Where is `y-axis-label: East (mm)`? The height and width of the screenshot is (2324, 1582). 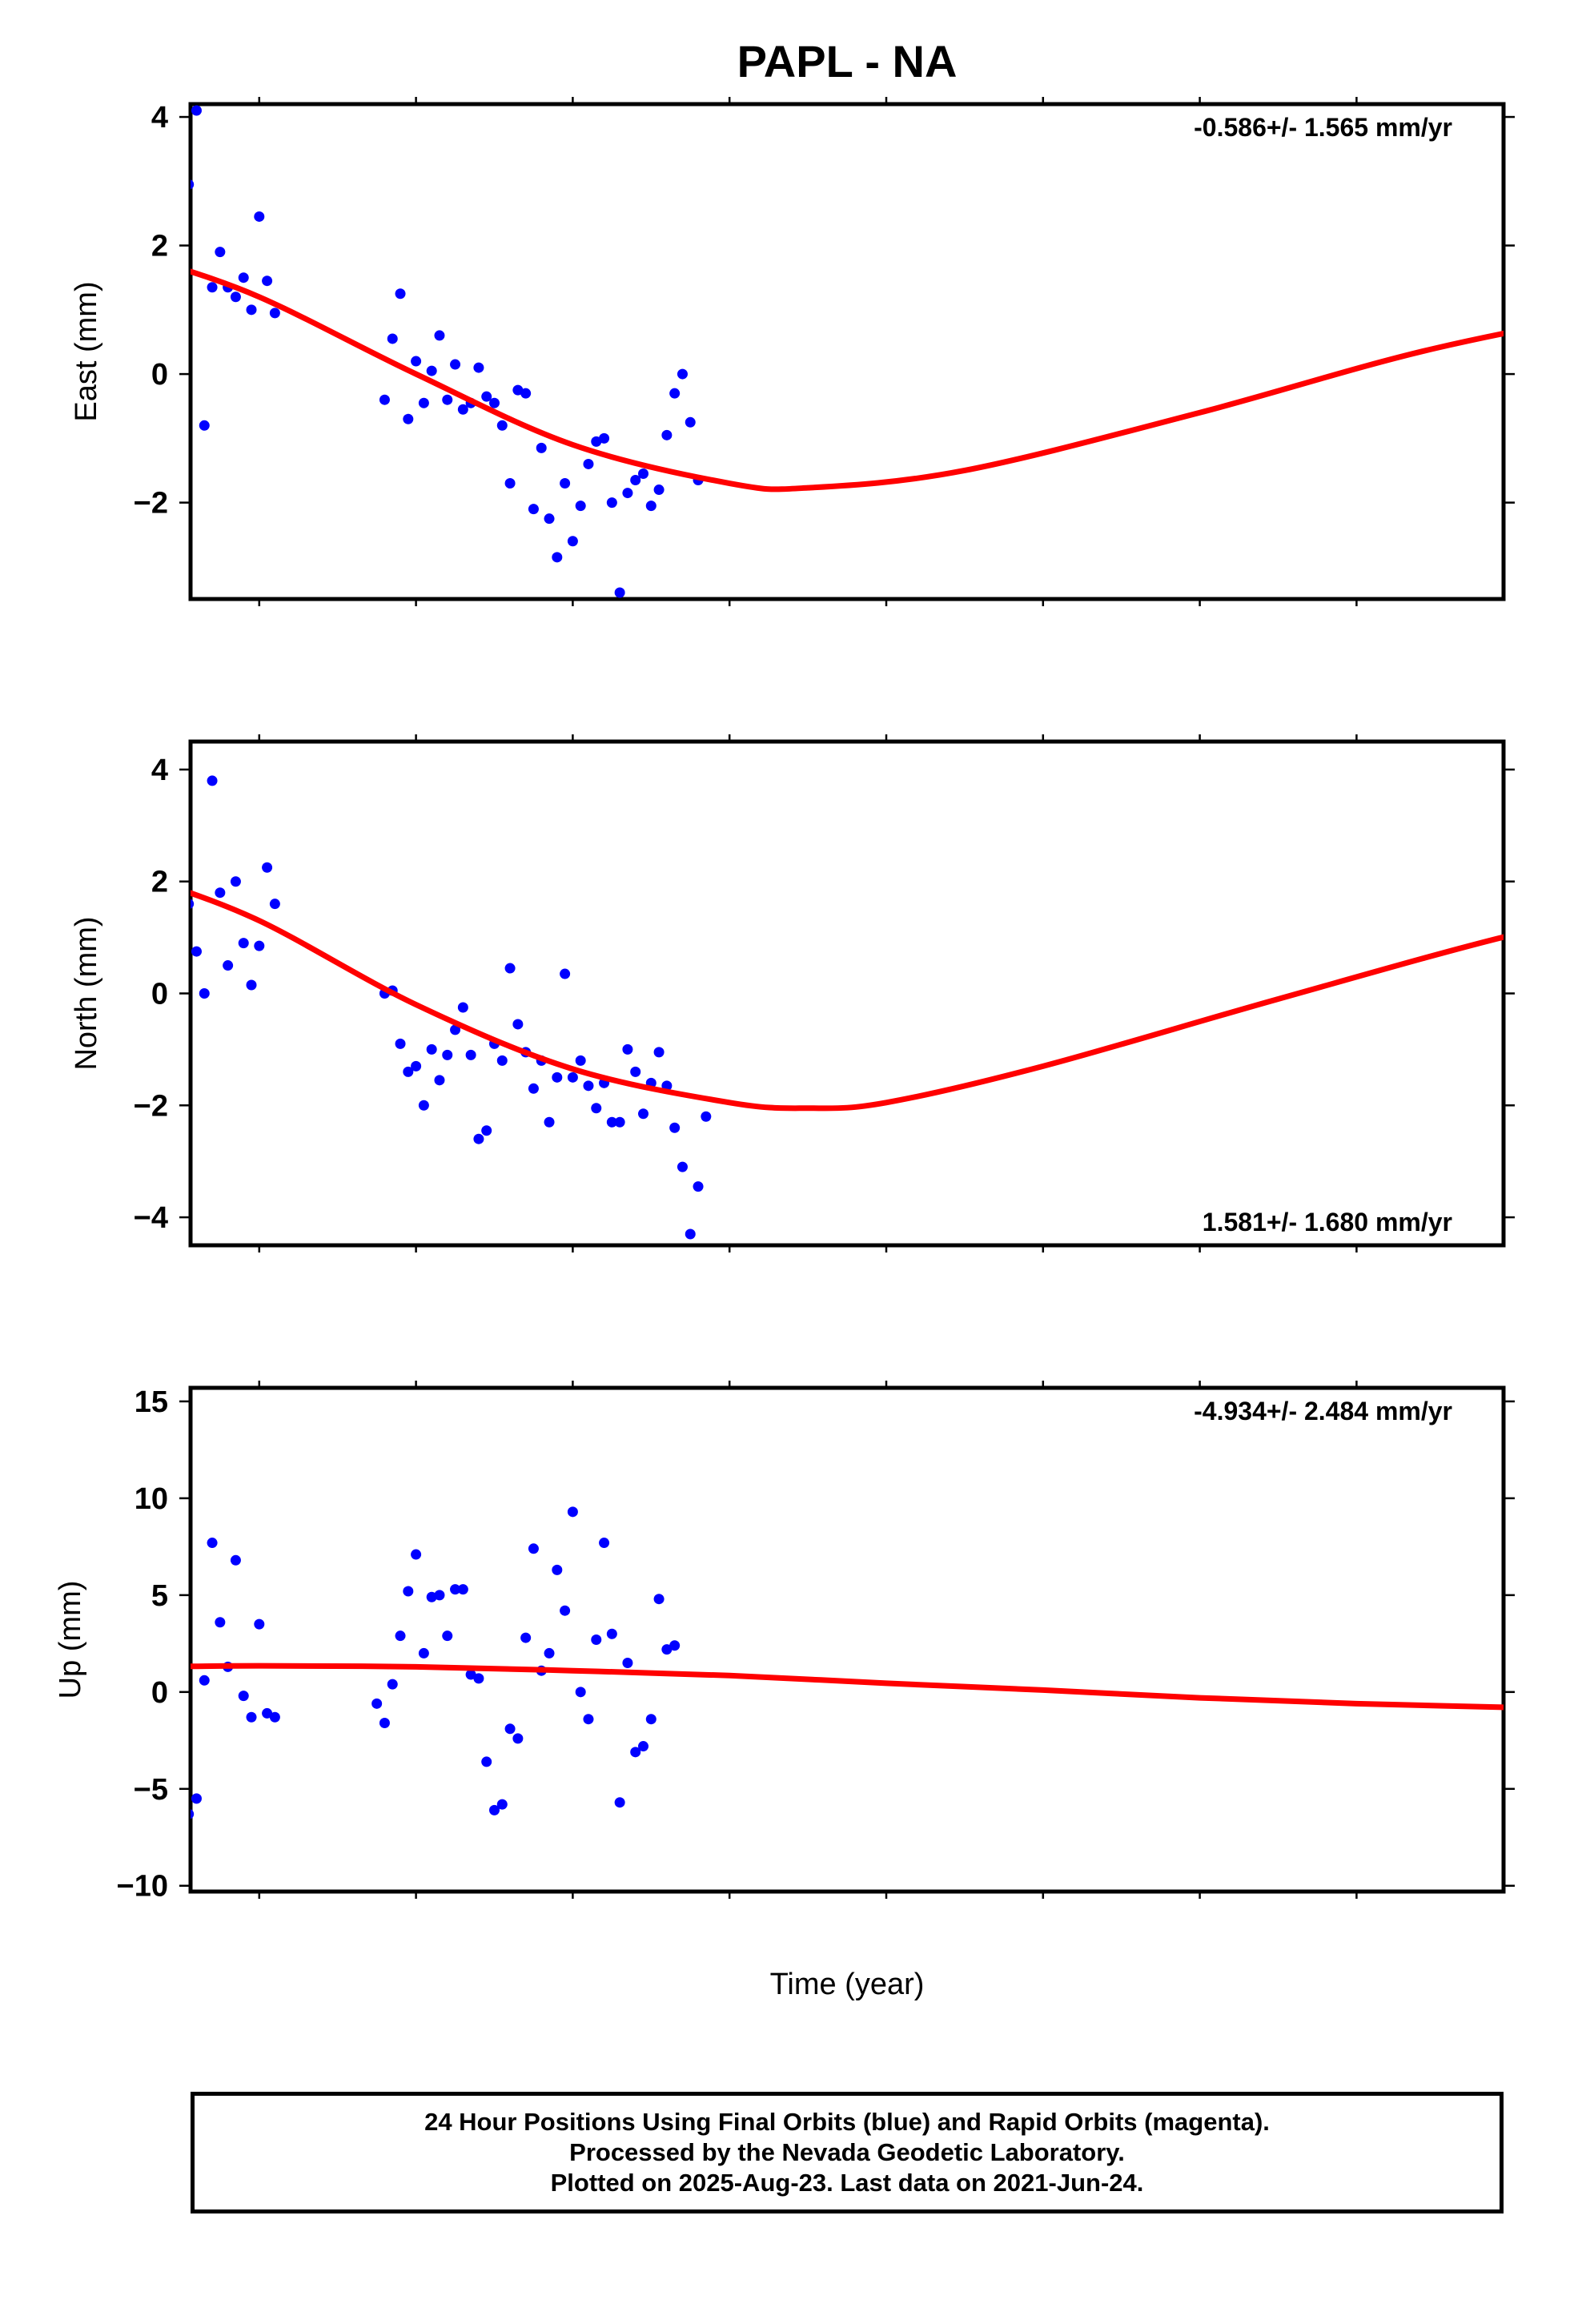
y-axis-label: East (mm) is located at coordinates (86, 351).